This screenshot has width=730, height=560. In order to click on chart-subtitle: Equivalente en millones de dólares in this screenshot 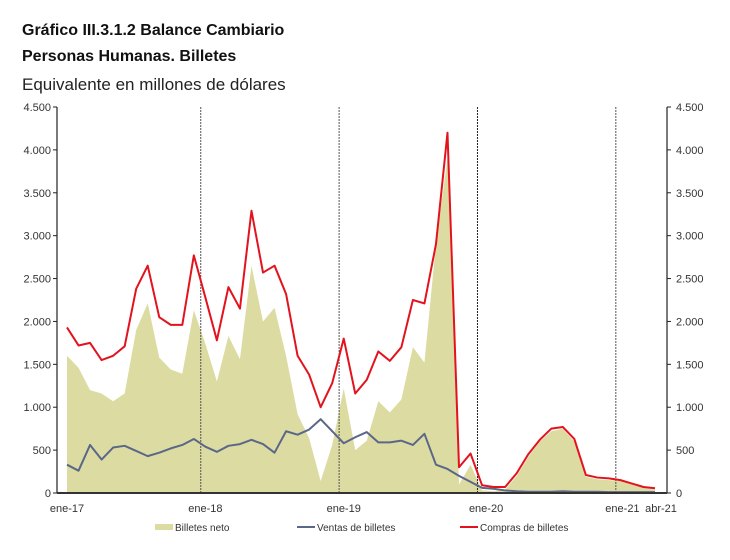, I will do `click(154, 84)`.